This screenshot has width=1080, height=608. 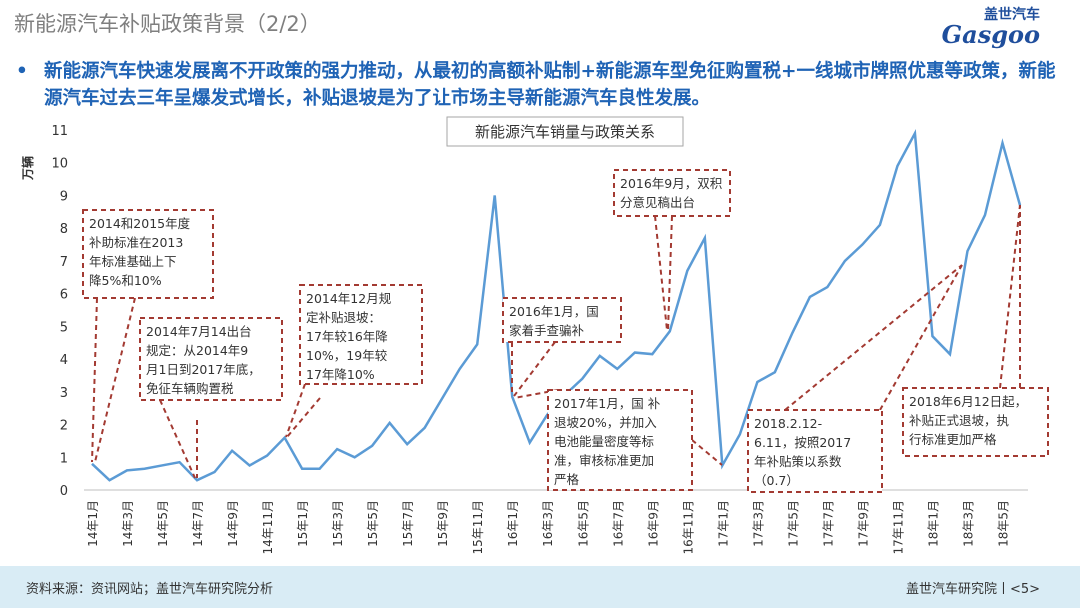 I want to click on y-tick-label: 9, so click(x=64, y=196).